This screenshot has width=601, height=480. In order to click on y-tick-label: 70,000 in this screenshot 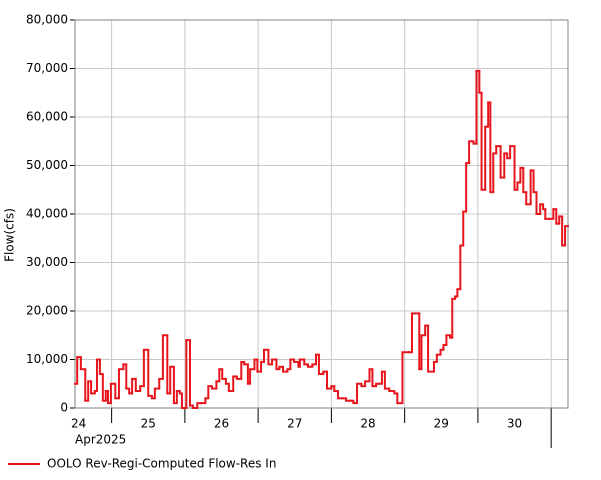, I will do `click(47, 68)`.